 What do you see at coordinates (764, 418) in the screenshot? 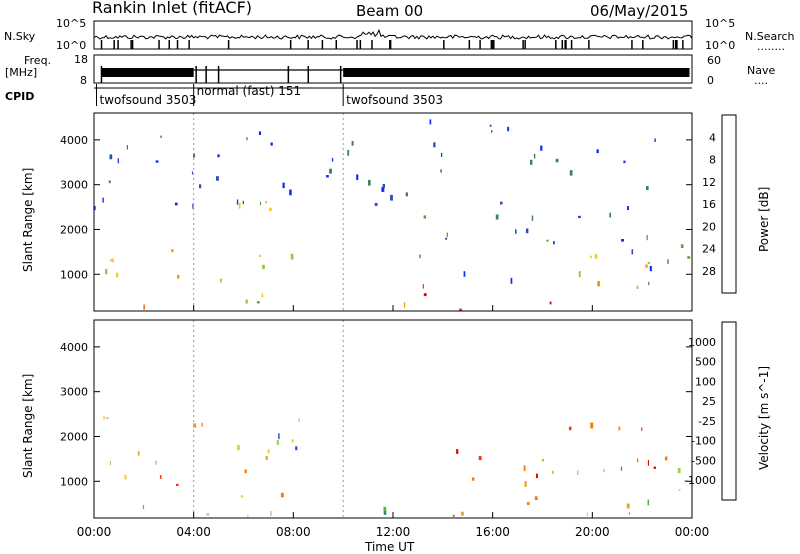
I see `velocity-colorbar-label-text: Velocity [m s^-1]` at bounding box center [764, 418].